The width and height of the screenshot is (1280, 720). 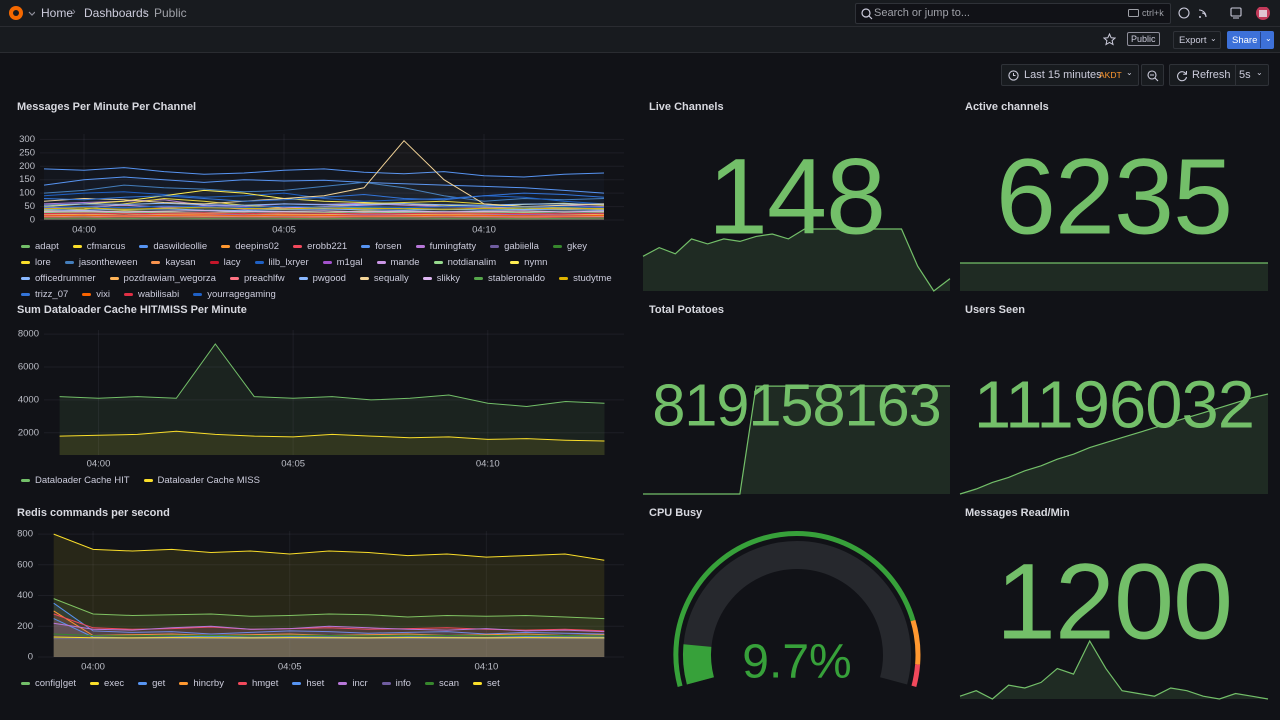 What do you see at coordinates (199, 683) in the screenshot?
I see `legend-item: hincrby` at bounding box center [199, 683].